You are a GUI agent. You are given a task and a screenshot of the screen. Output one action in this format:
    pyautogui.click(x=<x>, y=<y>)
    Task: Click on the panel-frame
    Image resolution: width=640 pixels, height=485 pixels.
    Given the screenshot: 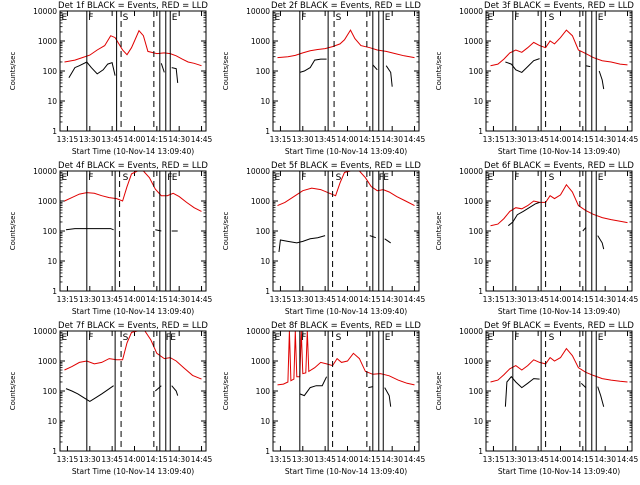 What is the action you would take?
    pyautogui.click(x=559, y=231)
    